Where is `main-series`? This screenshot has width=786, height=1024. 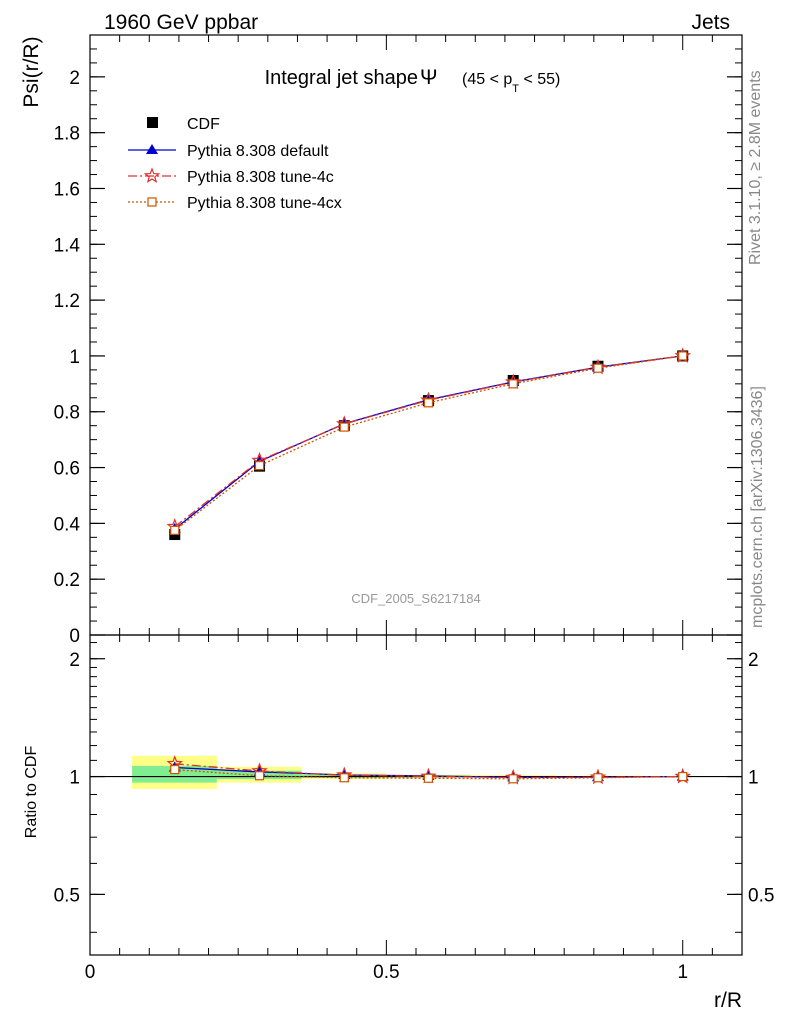 main-series is located at coordinates (428, 444).